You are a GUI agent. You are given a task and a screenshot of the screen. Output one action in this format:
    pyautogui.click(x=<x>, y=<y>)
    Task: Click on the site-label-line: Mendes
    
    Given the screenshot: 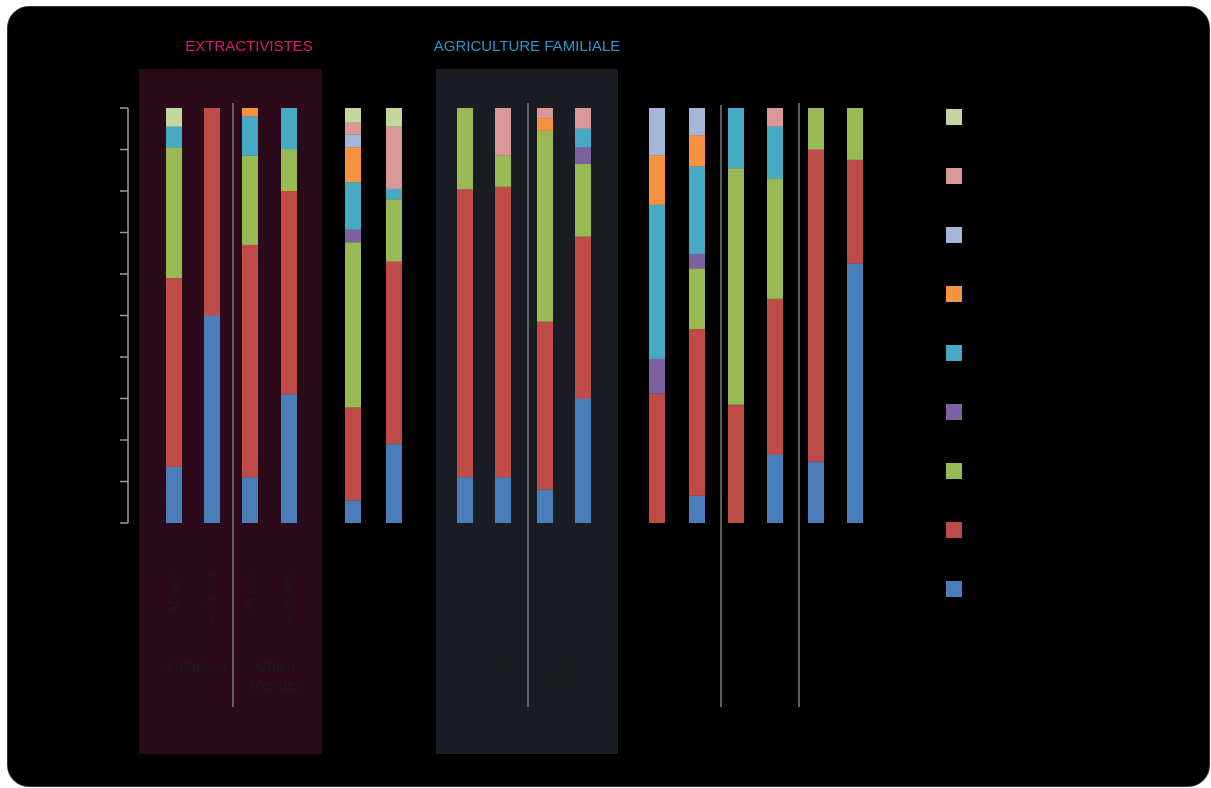 What is the action you would take?
    pyautogui.click(x=275, y=685)
    